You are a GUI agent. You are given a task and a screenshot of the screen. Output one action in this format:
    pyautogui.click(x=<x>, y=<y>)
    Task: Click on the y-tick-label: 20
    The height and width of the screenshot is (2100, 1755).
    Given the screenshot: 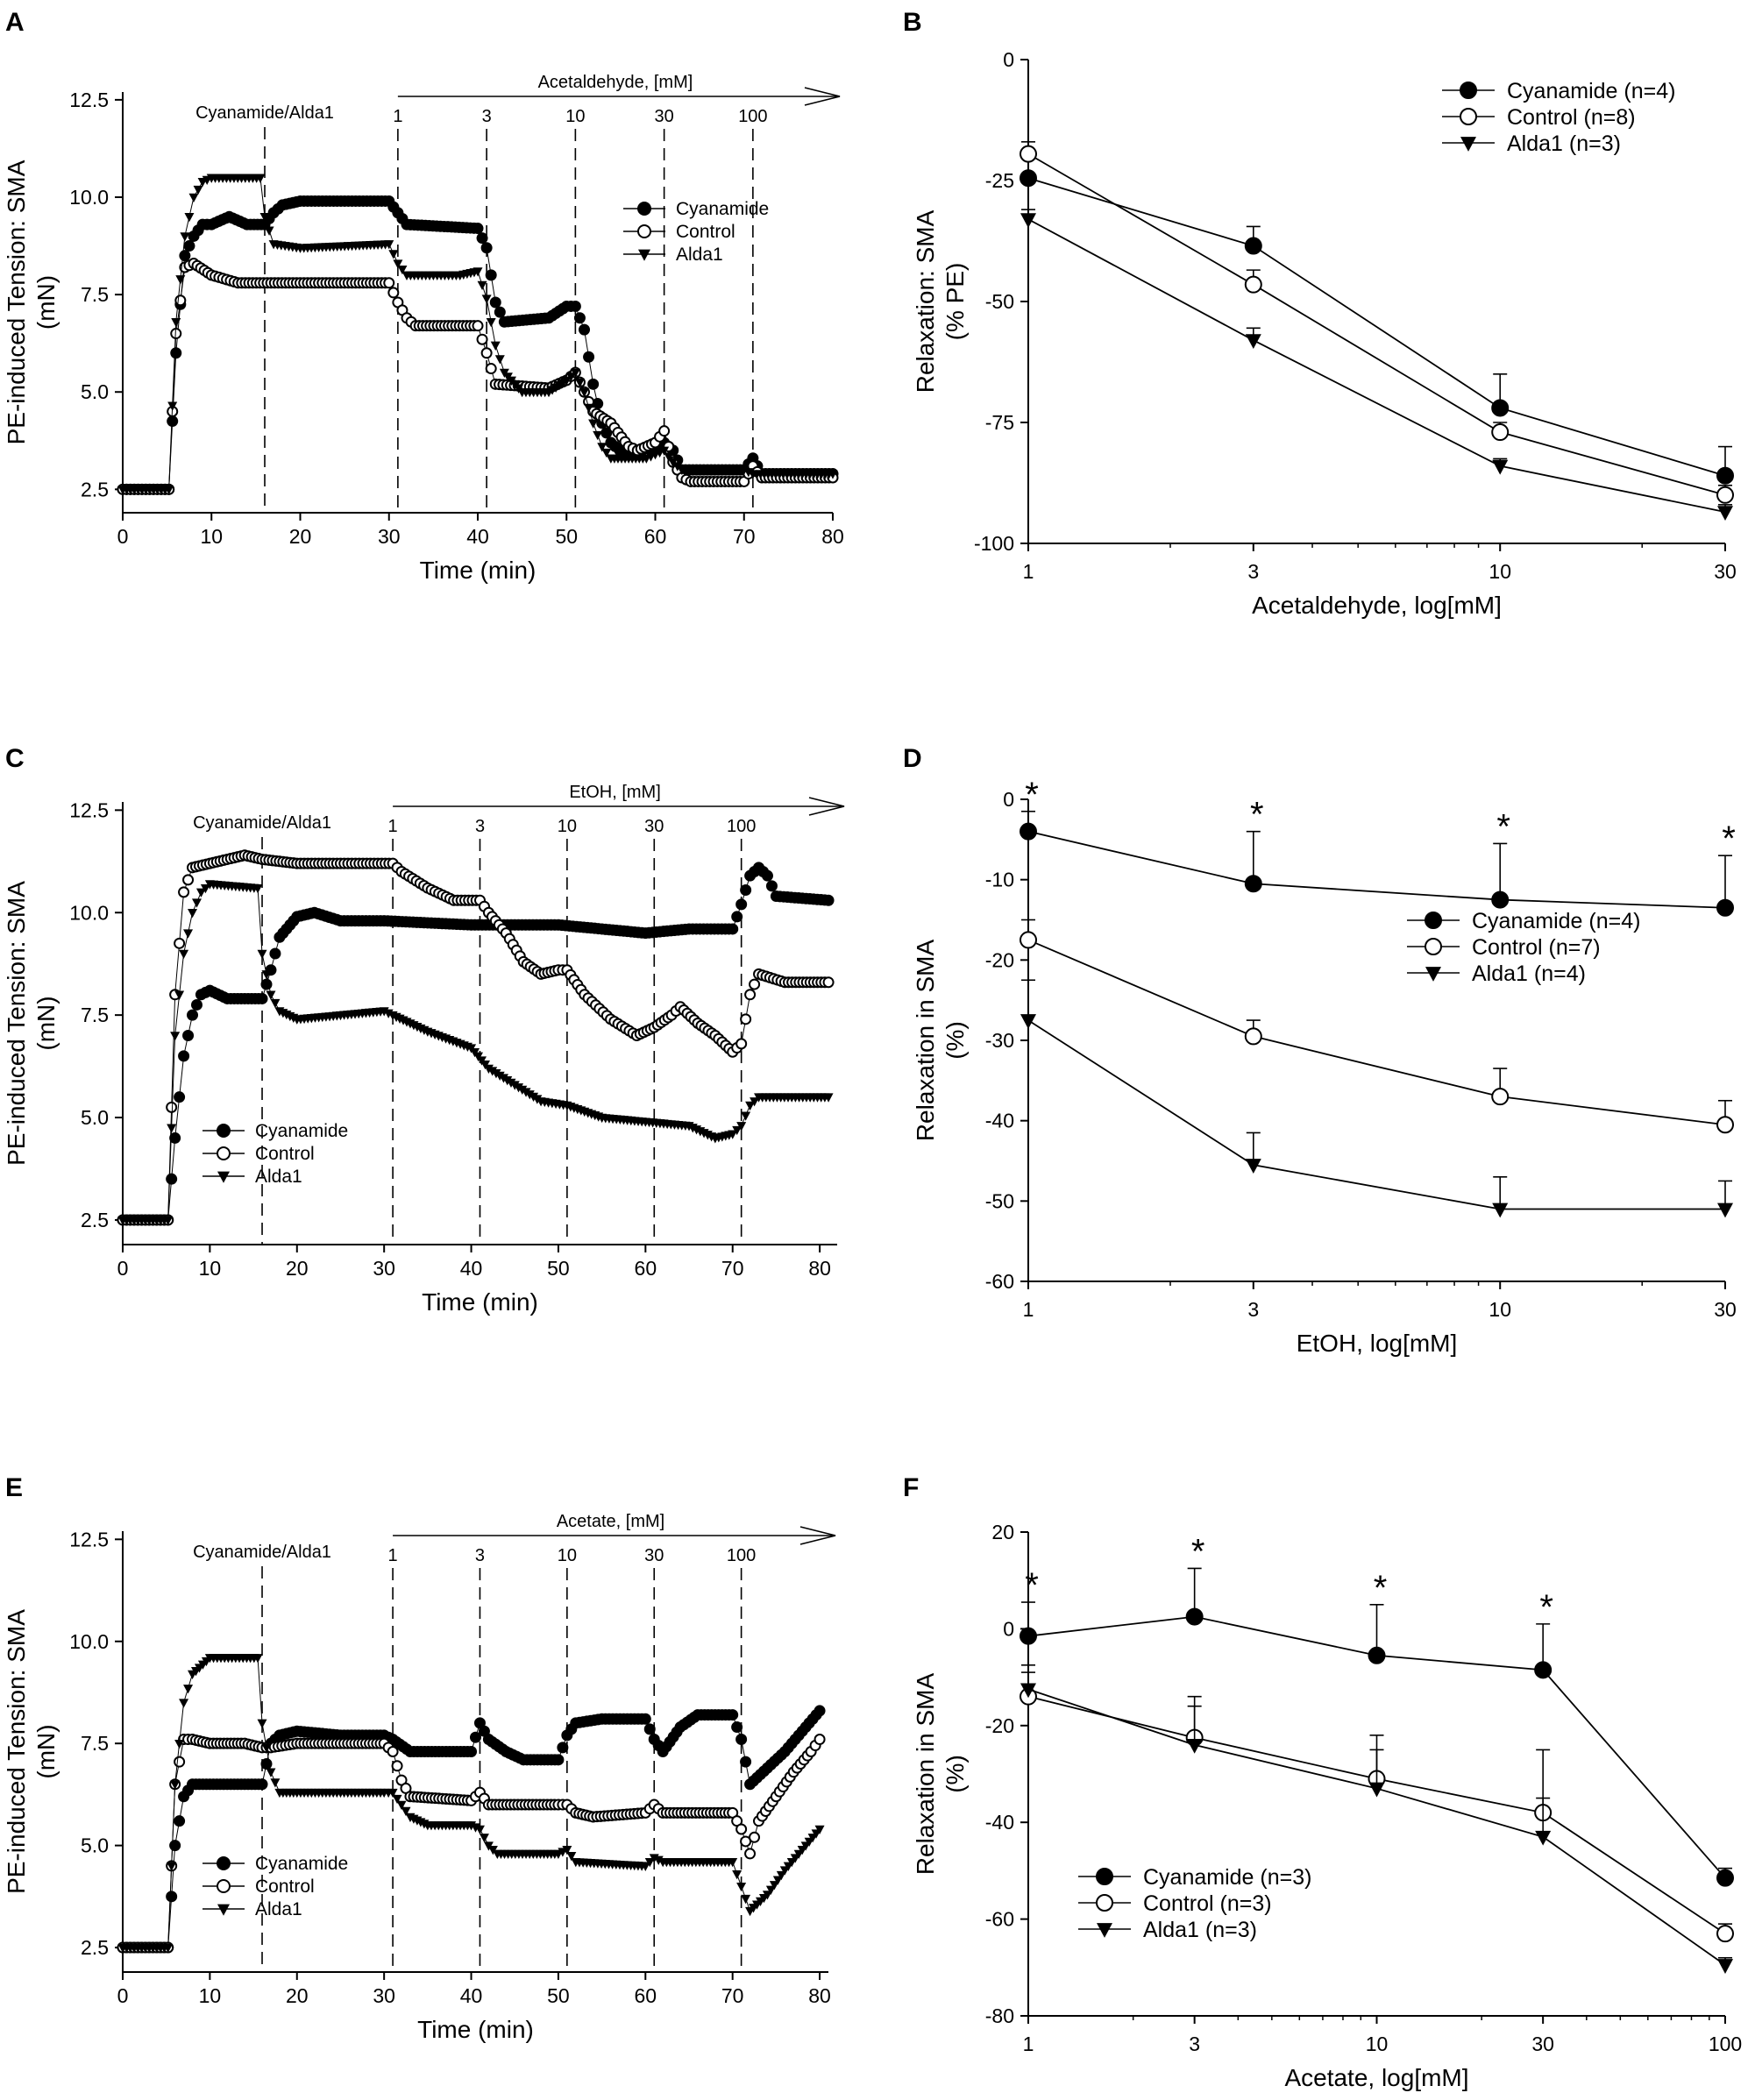 What is the action you would take?
    pyautogui.click(x=1002, y=1532)
    